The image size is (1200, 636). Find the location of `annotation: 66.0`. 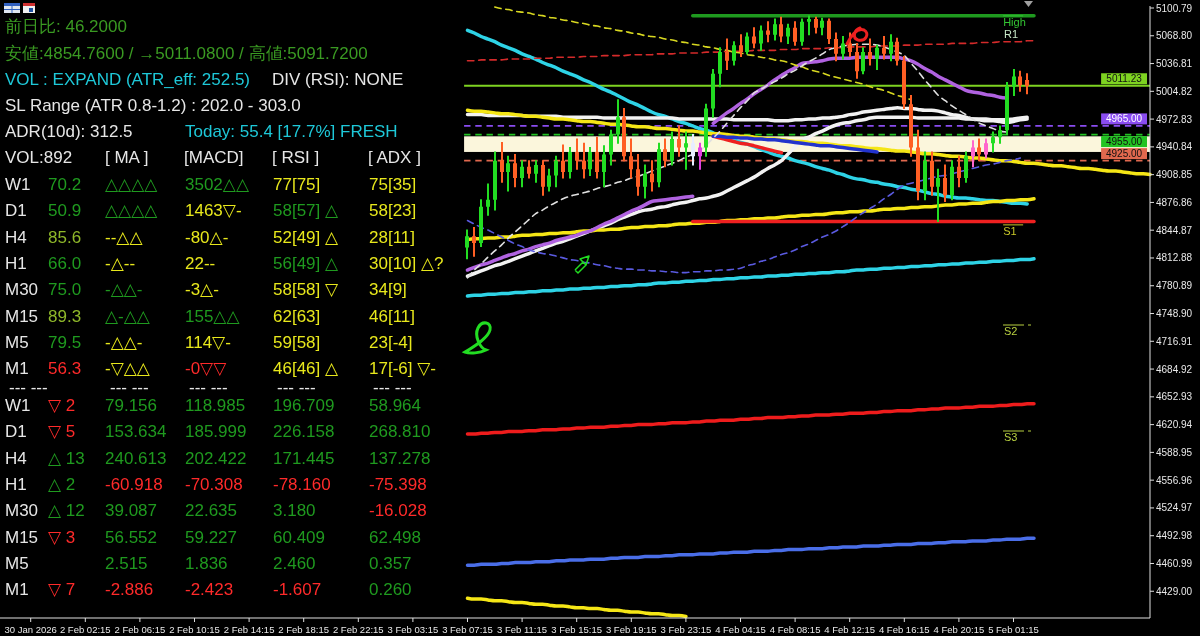

annotation: 66.0 is located at coordinates (65, 263).